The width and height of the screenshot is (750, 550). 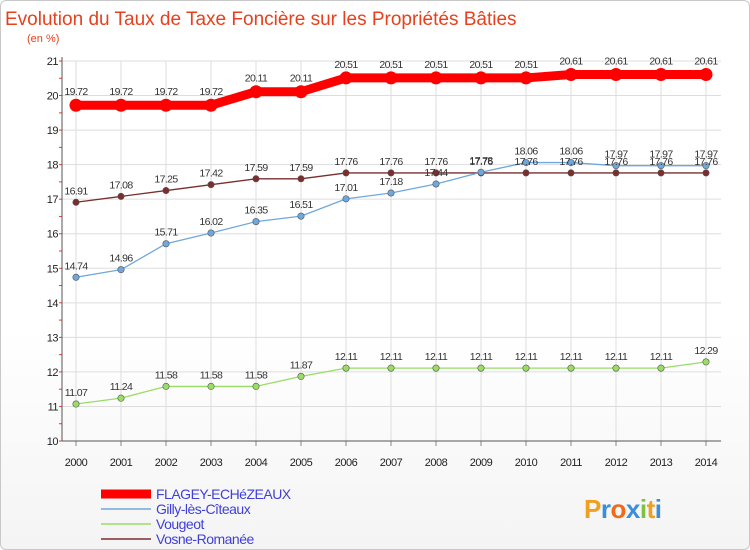 I want to click on x-tick-label: 2006, so click(x=346, y=463).